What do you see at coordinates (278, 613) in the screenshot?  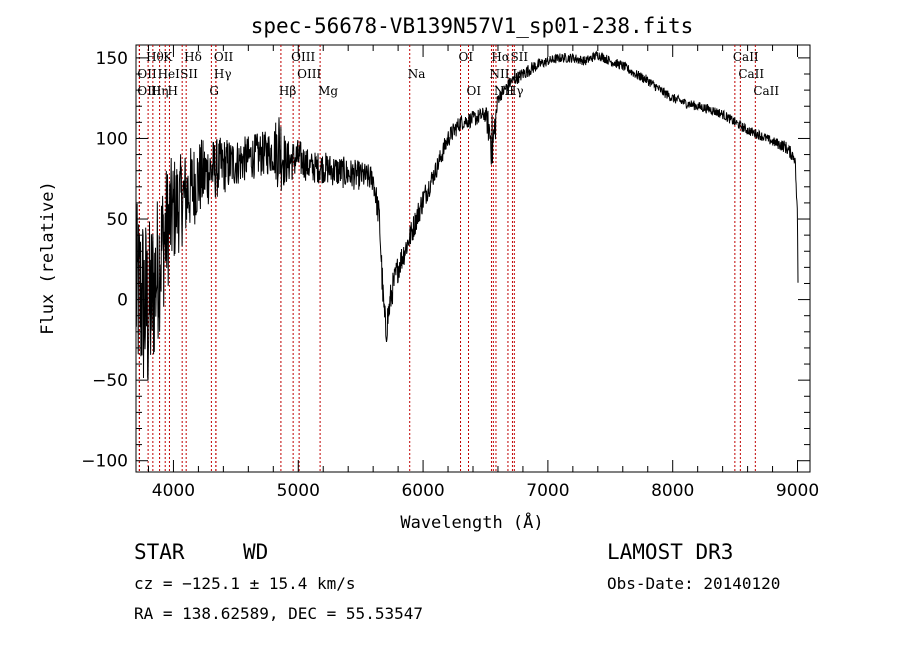 I see `coordinates: RA = 138.62589, DEC = 55.53547` at bounding box center [278, 613].